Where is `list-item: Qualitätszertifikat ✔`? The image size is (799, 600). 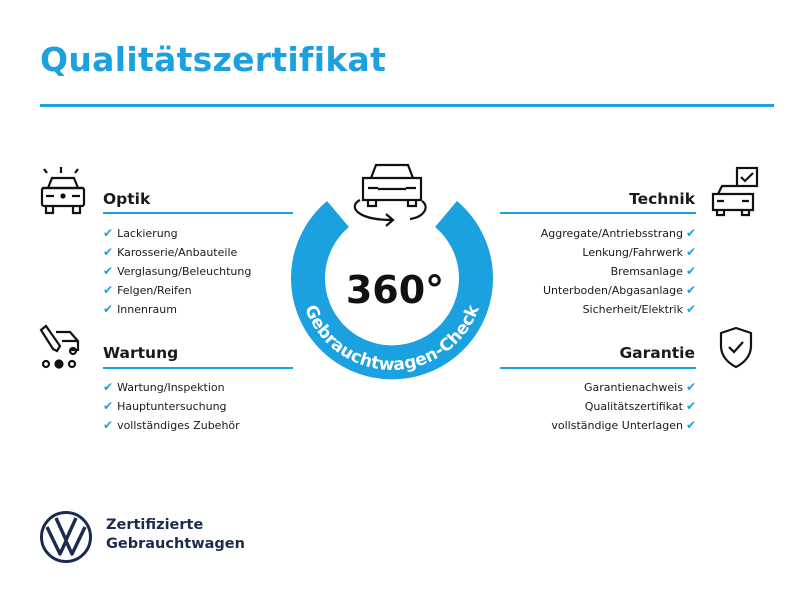
list-item: Qualitätszertifikat ✔ is located at coordinates (623, 406).